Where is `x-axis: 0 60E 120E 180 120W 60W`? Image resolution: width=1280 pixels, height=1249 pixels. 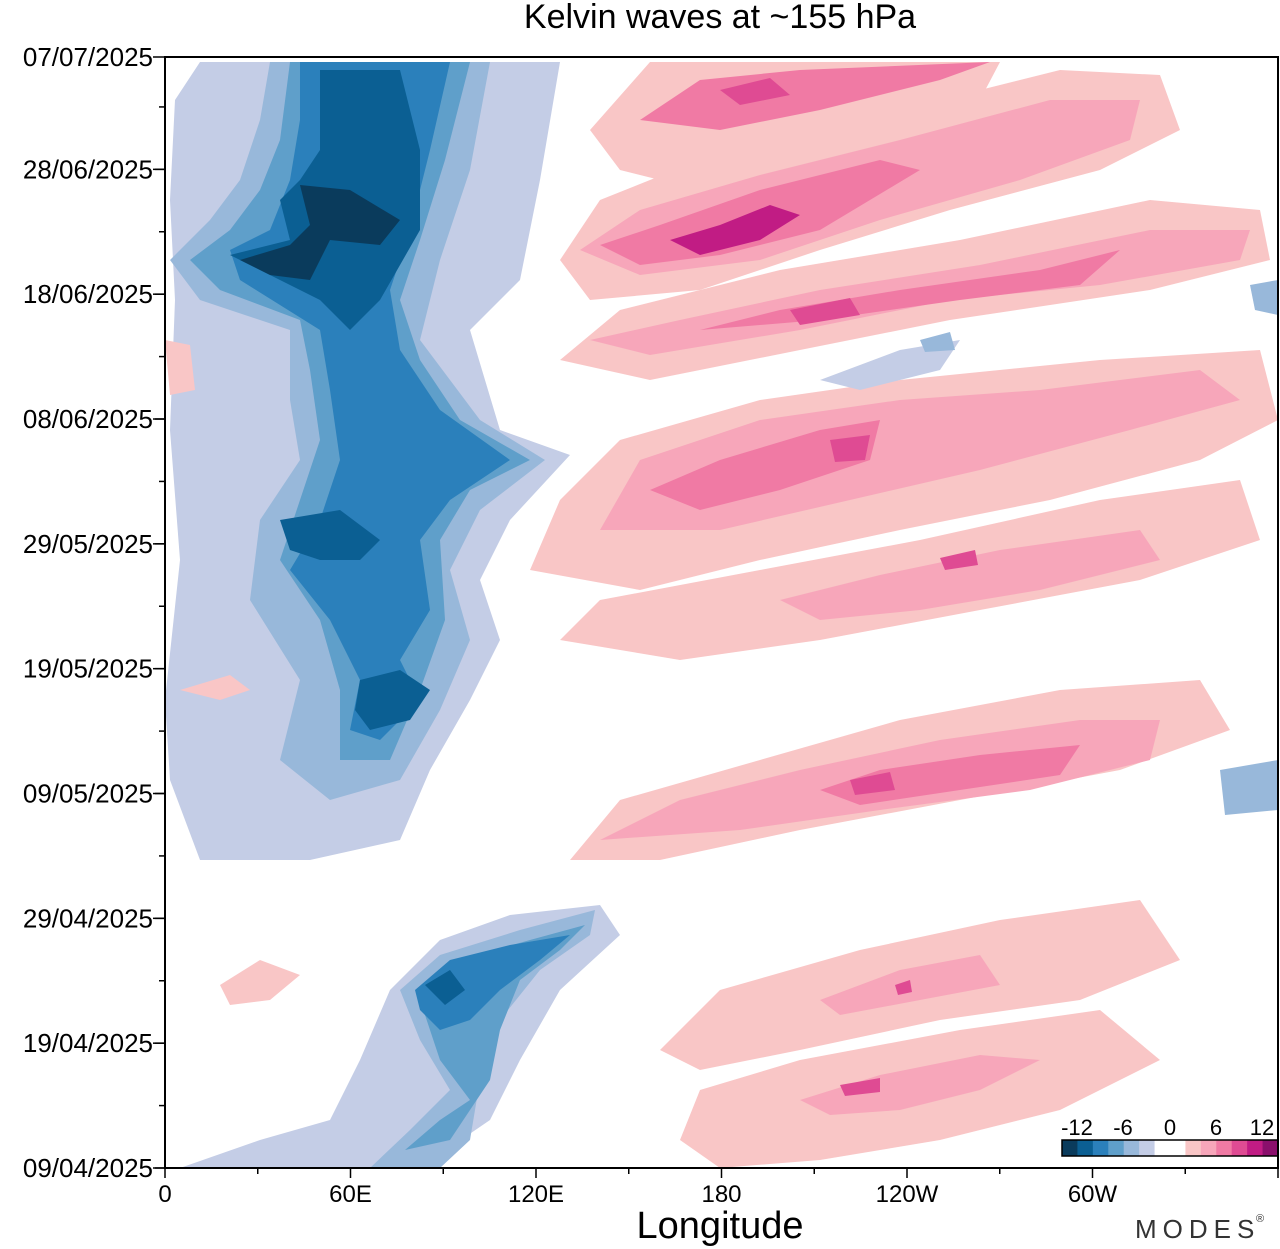 x-axis: 0 60E 120E 180 120W 60W is located at coordinates (718, 1188).